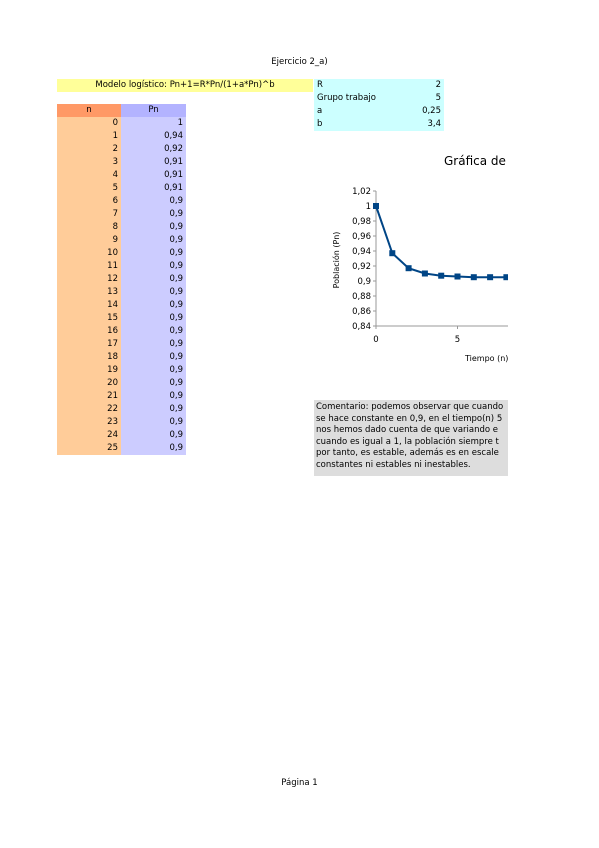 This screenshot has height=848, width=599. What do you see at coordinates (89, 318) in the screenshot?
I see `cell-n: 15` at bounding box center [89, 318].